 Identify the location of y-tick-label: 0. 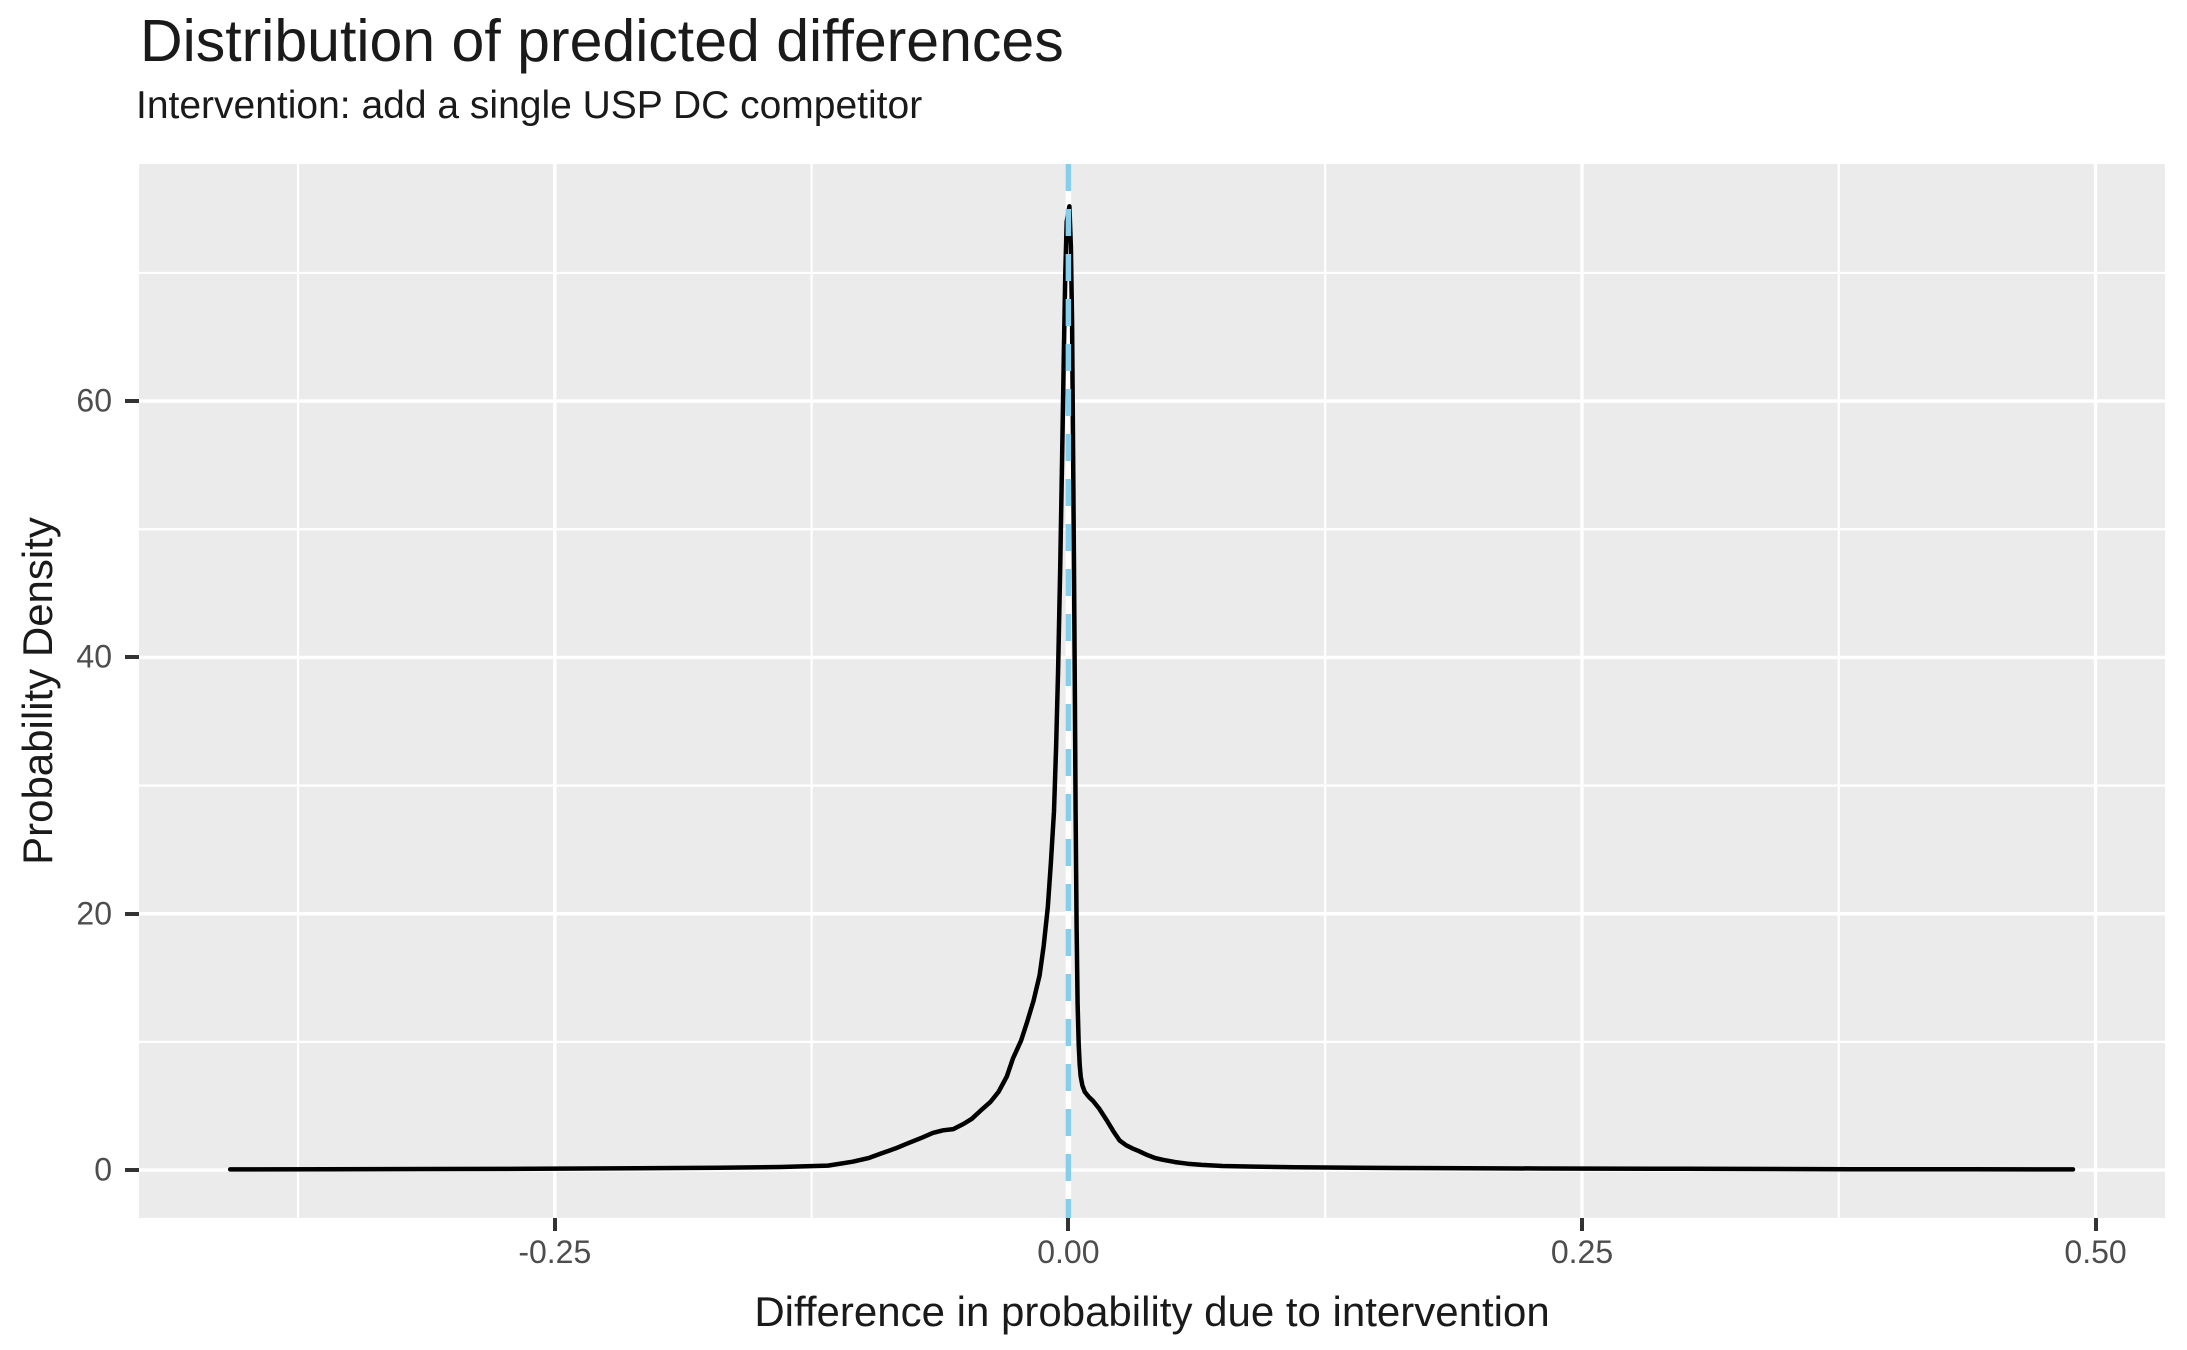
(103, 1169).